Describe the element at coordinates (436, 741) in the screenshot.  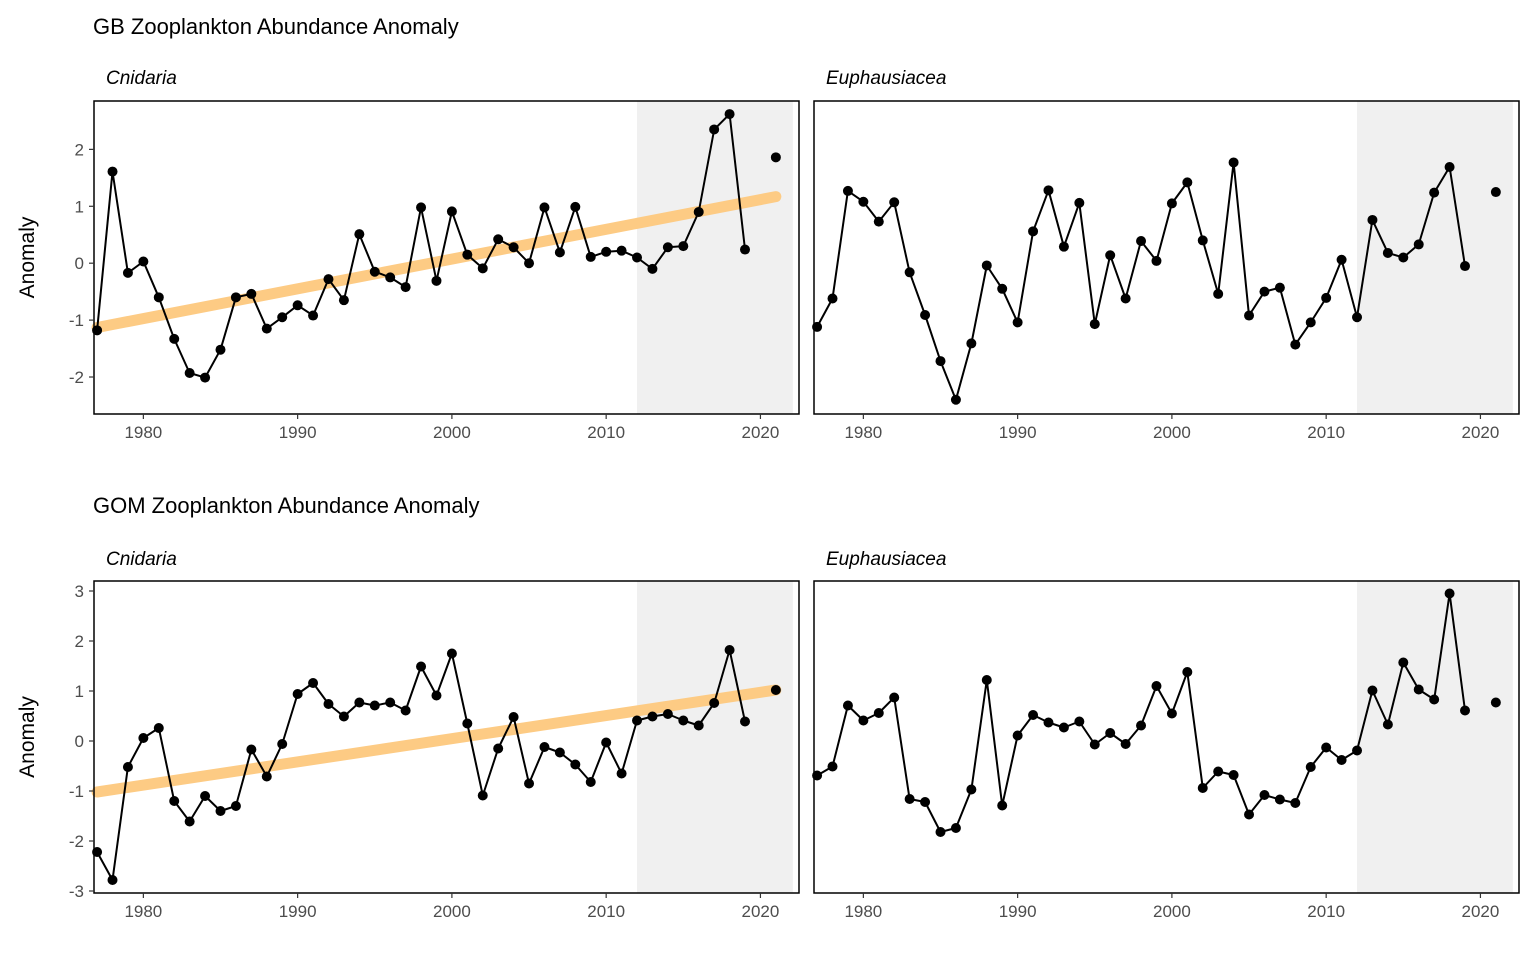
I see `trend-line` at that location.